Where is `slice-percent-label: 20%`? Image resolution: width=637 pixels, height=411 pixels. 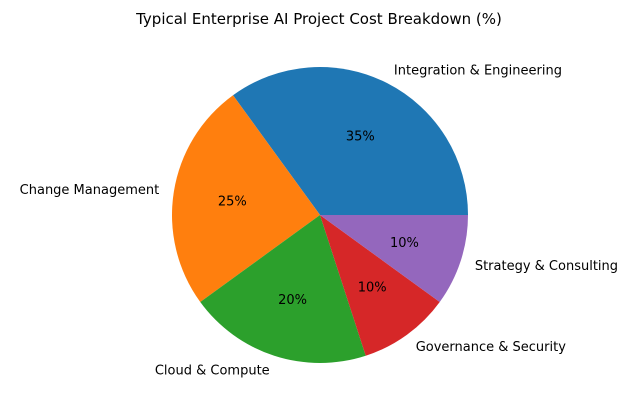
slice-percent-label: 20% is located at coordinates (292, 300).